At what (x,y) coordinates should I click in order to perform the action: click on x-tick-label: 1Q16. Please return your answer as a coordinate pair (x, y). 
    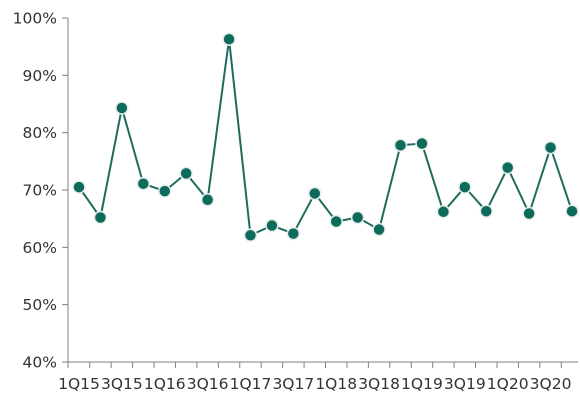
    Looking at the image, I should click on (165, 384).